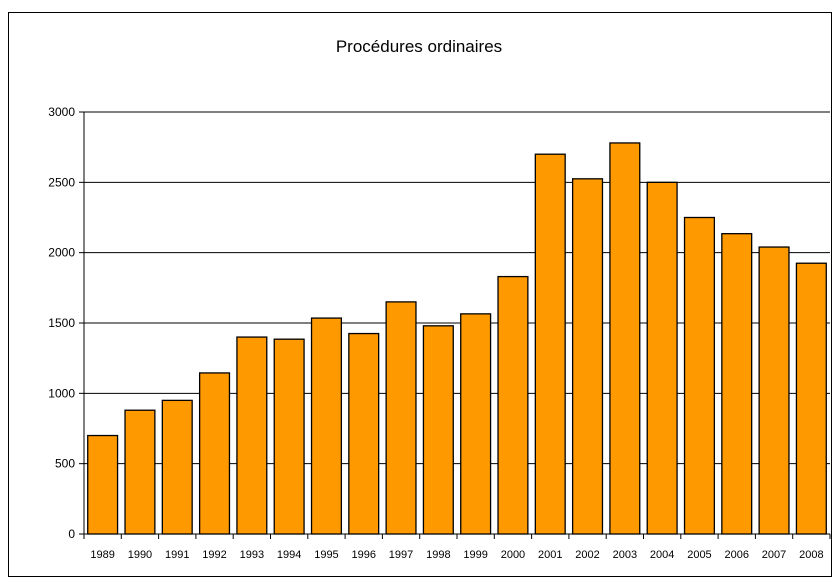 The height and width of the screenshot is (582, 838). Describe the element at coordinates (252, 435) in the screenshot. I see `bar-1993` at that location.